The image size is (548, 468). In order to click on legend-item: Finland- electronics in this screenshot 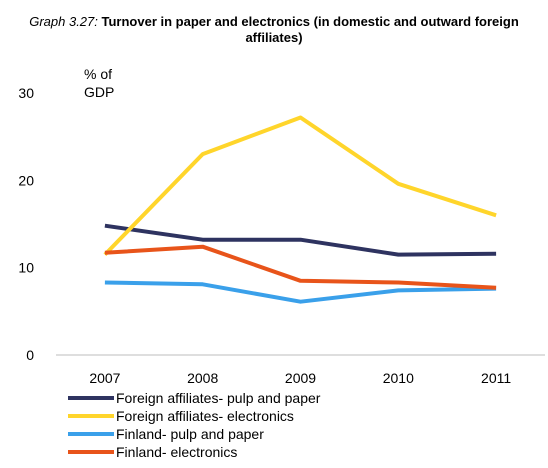, I will do `click(194, 452)`.